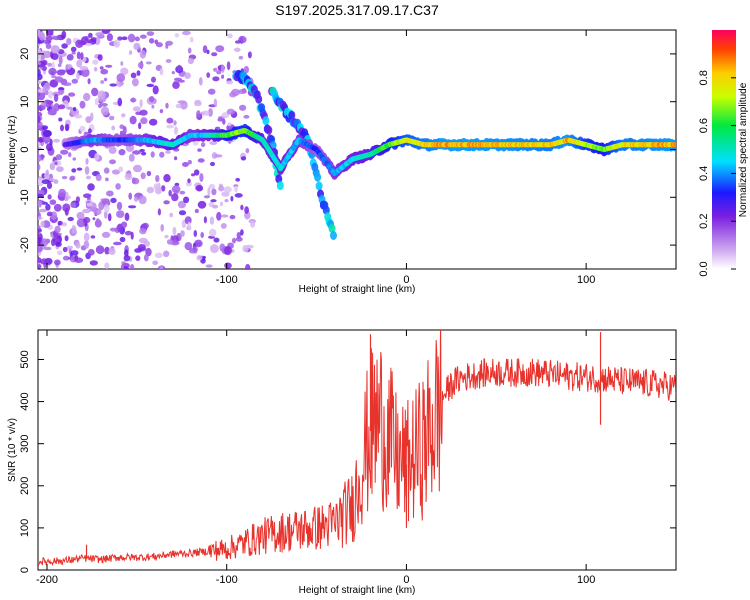  Describe the element at coordinates (12, 450) in the screenshot. I see `snr-ylabel: SNR (10 * v/v)` at that location.